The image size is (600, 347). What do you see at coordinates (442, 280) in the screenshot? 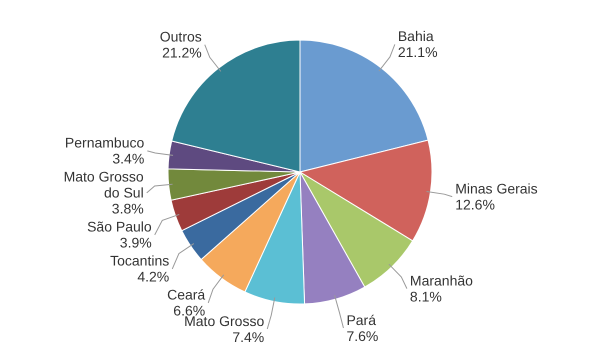
I see `slice-label: Maranhão` at bounding box center [442, 280].